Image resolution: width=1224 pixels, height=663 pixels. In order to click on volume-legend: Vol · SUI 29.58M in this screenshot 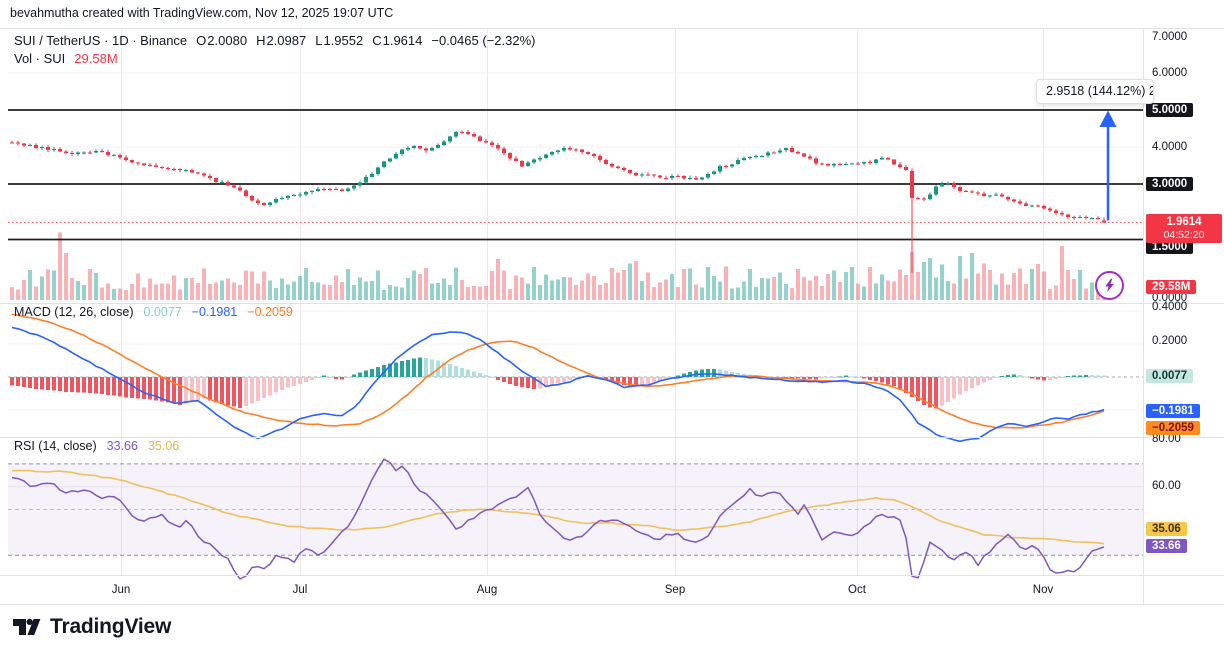, I will do `click(66, 58)`.